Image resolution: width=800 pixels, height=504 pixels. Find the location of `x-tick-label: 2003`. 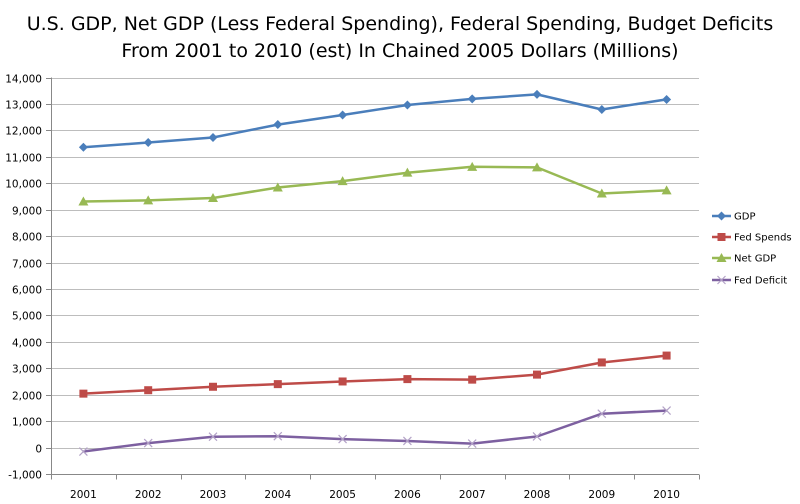

x-tick-label: 2003 is located at coordinates (213, 495).